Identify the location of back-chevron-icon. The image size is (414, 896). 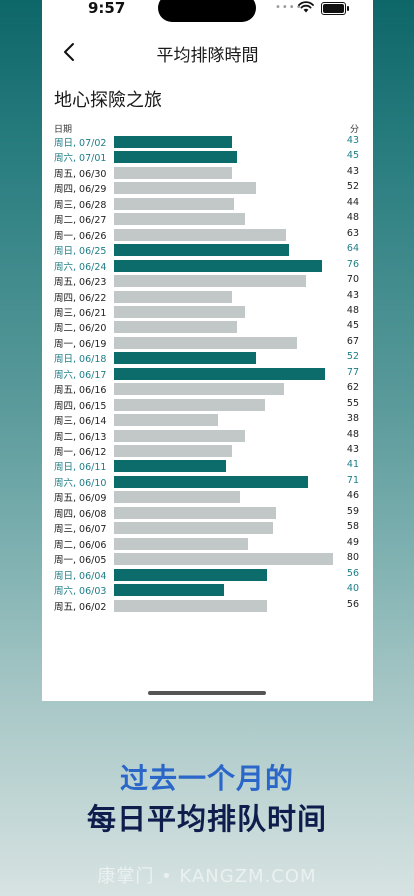
(70, 52).